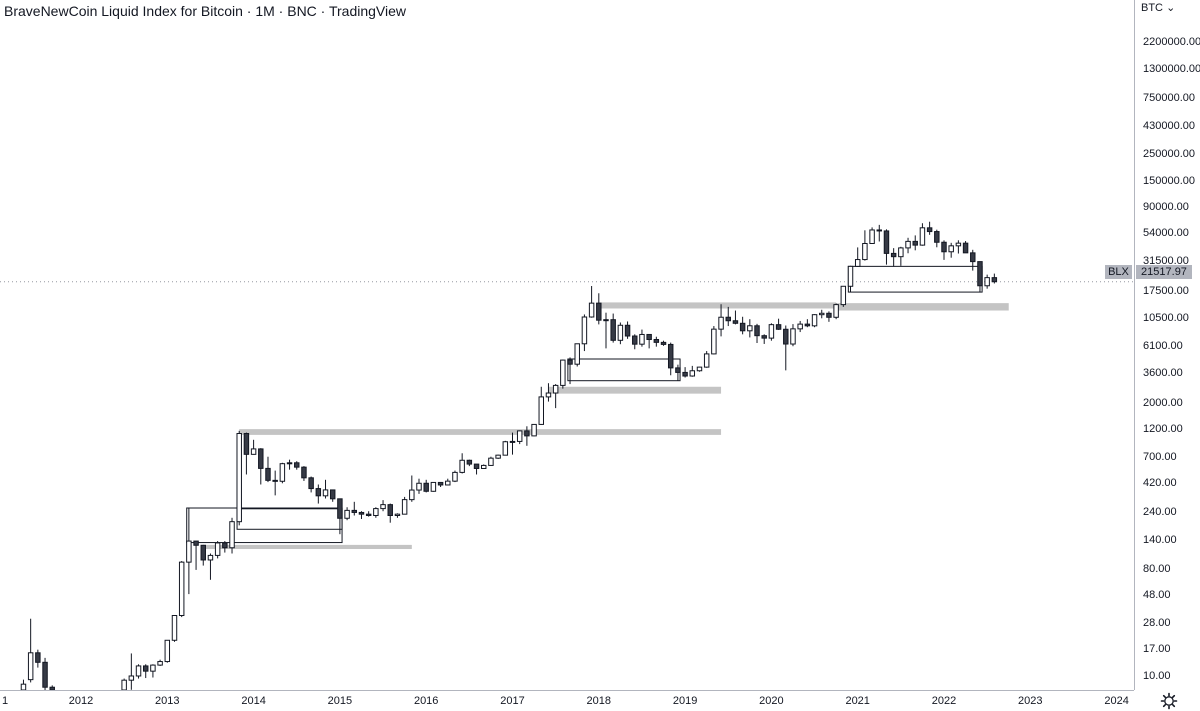 This screenshot has height=711, width=1200. Describe the element at coordinates (599, 701) in the screenshot. I see `time-tick: 2018` at that location.